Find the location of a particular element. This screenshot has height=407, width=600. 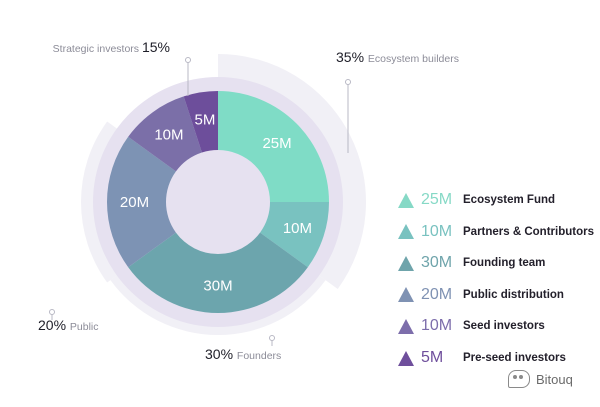

slice-label: 25M is located at coordinates (276, 143).